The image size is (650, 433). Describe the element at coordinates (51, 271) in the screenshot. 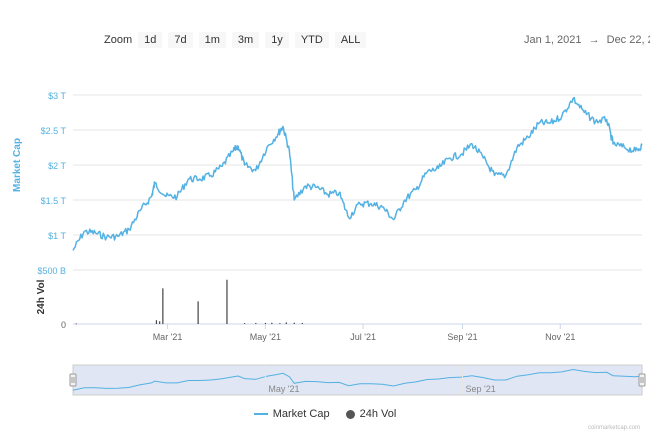

I see `vol-ytick-label: $500 B` at that location.